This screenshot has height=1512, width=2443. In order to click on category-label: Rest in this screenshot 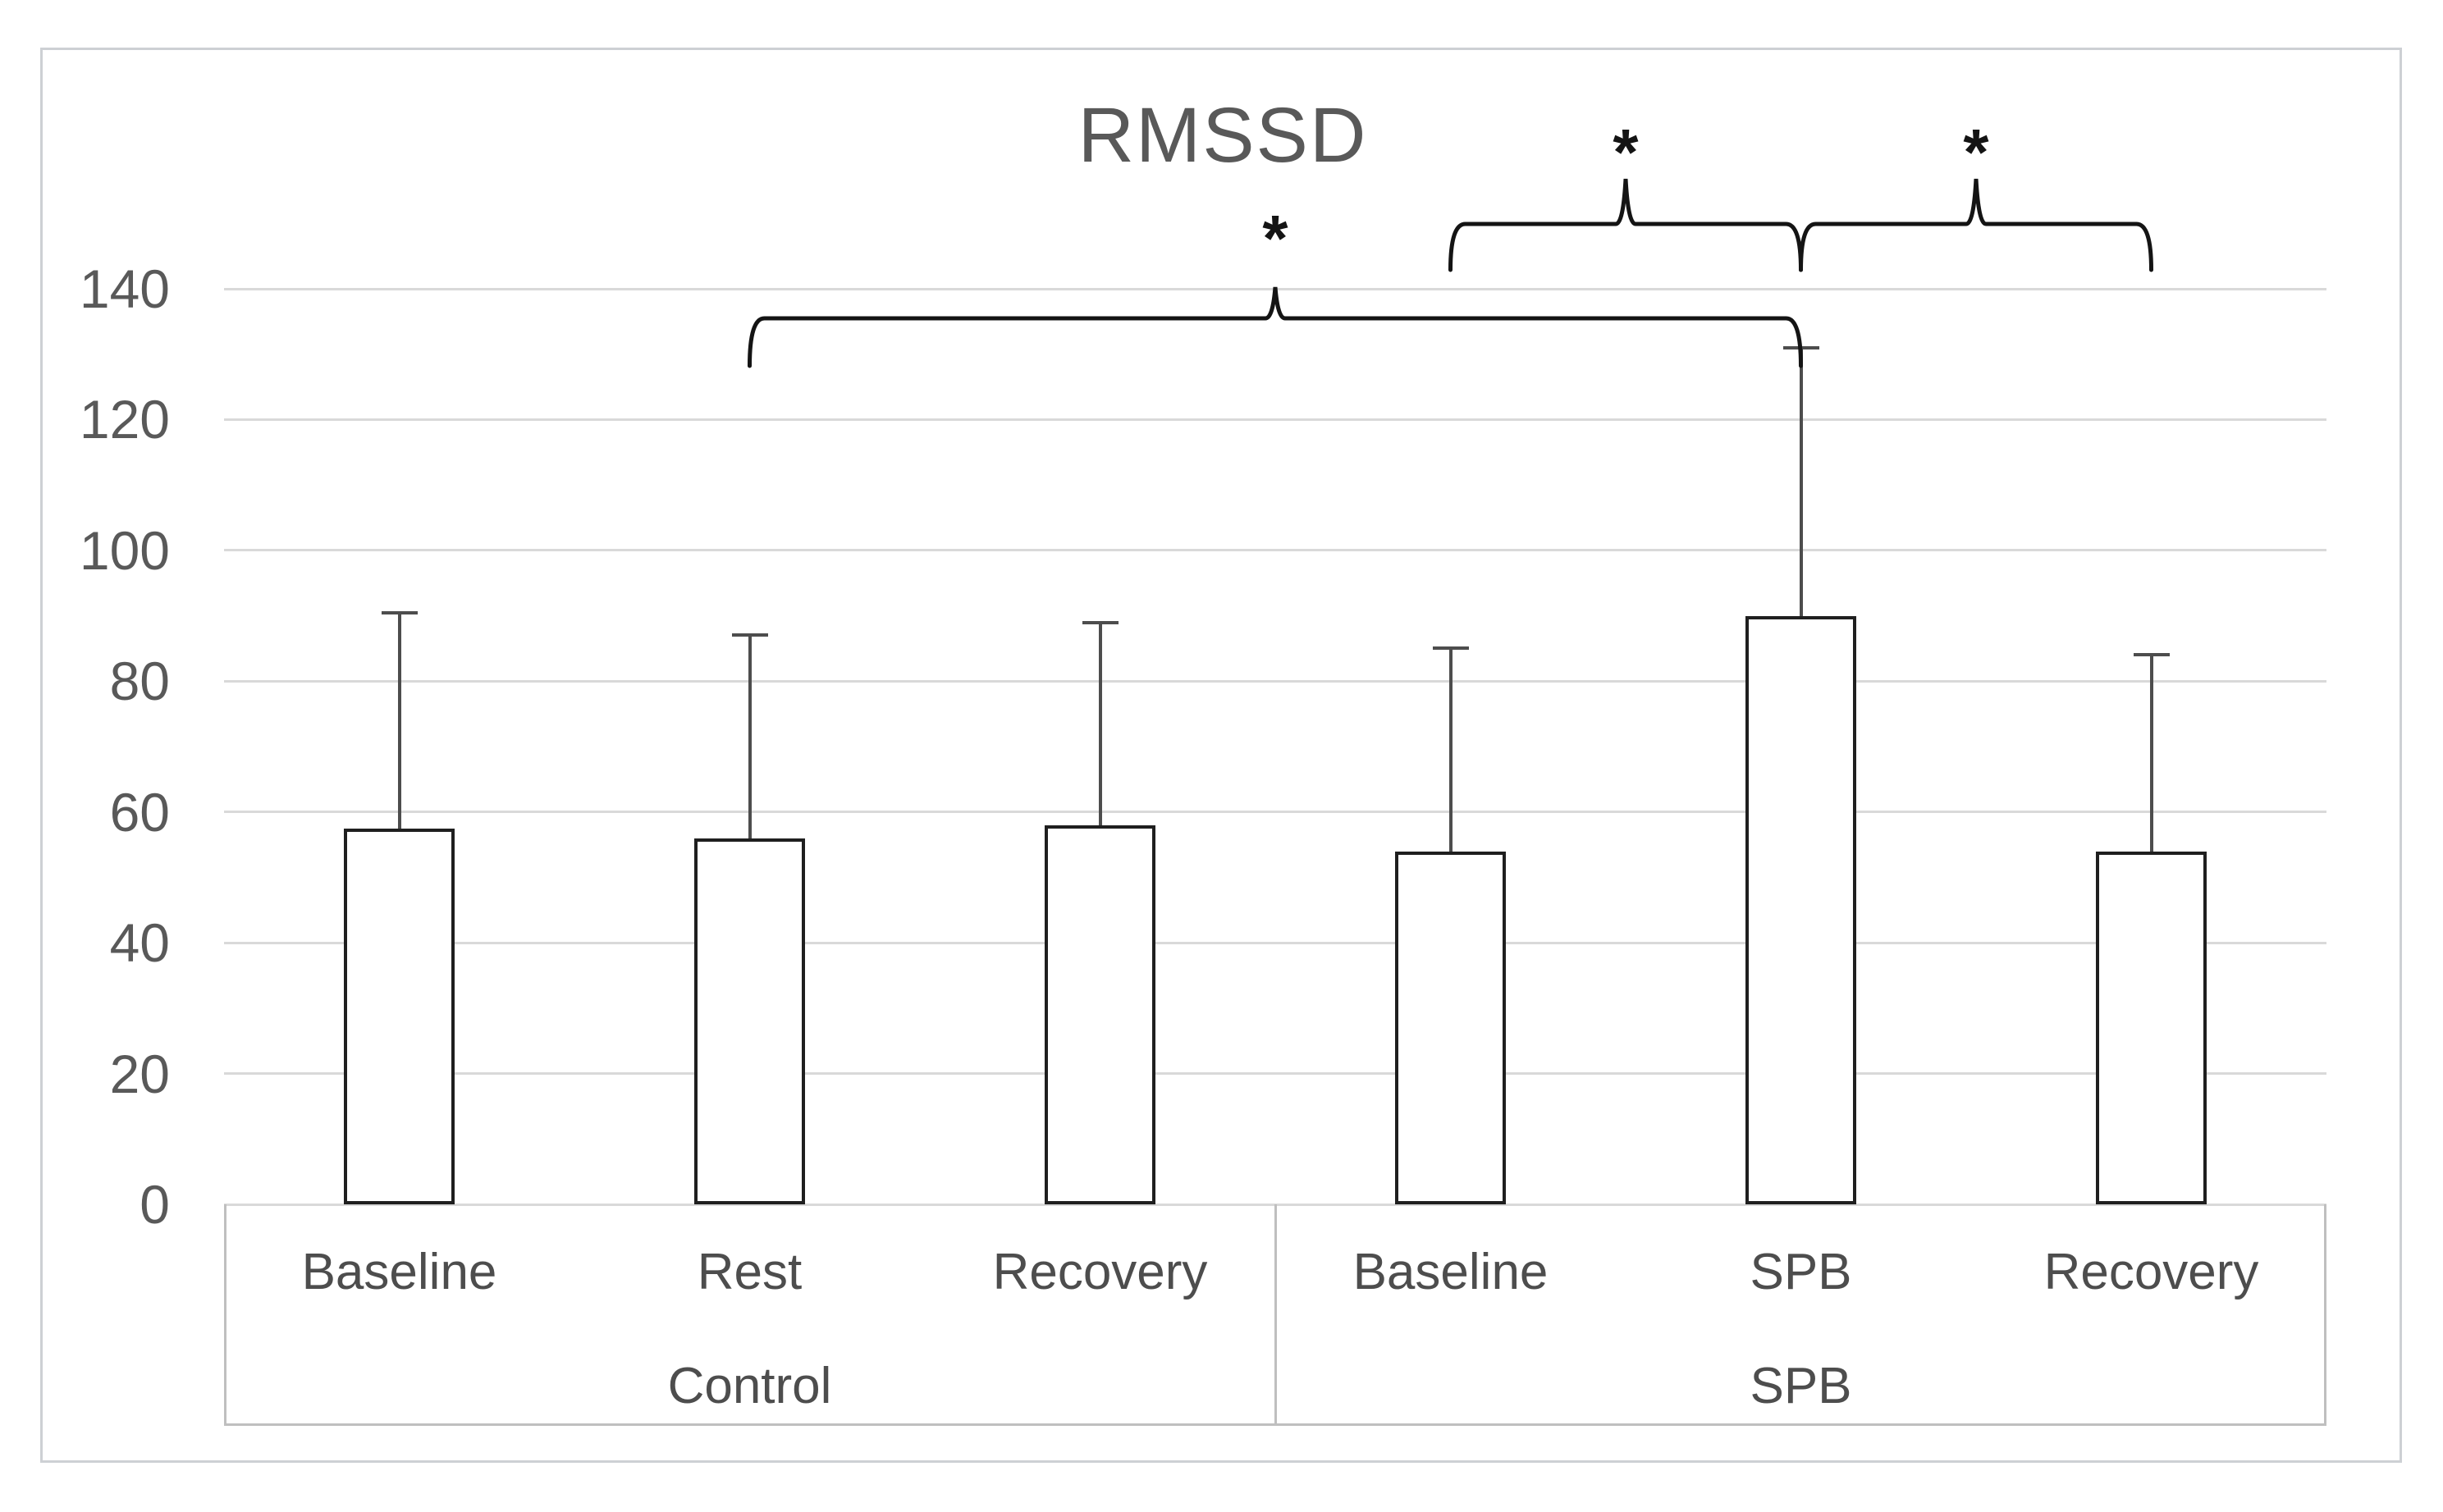, I will do `click(750, 1272)`.